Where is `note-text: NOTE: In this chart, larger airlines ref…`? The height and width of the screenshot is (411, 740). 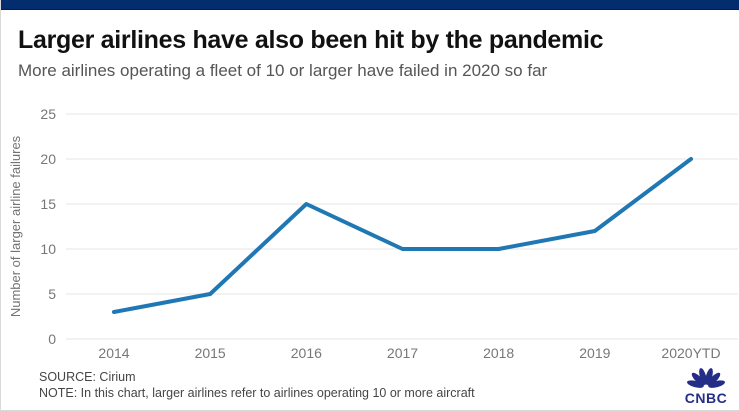
note-text: NOTE: In this chart, larger airlines ref… is located at coordinates (257, 393).